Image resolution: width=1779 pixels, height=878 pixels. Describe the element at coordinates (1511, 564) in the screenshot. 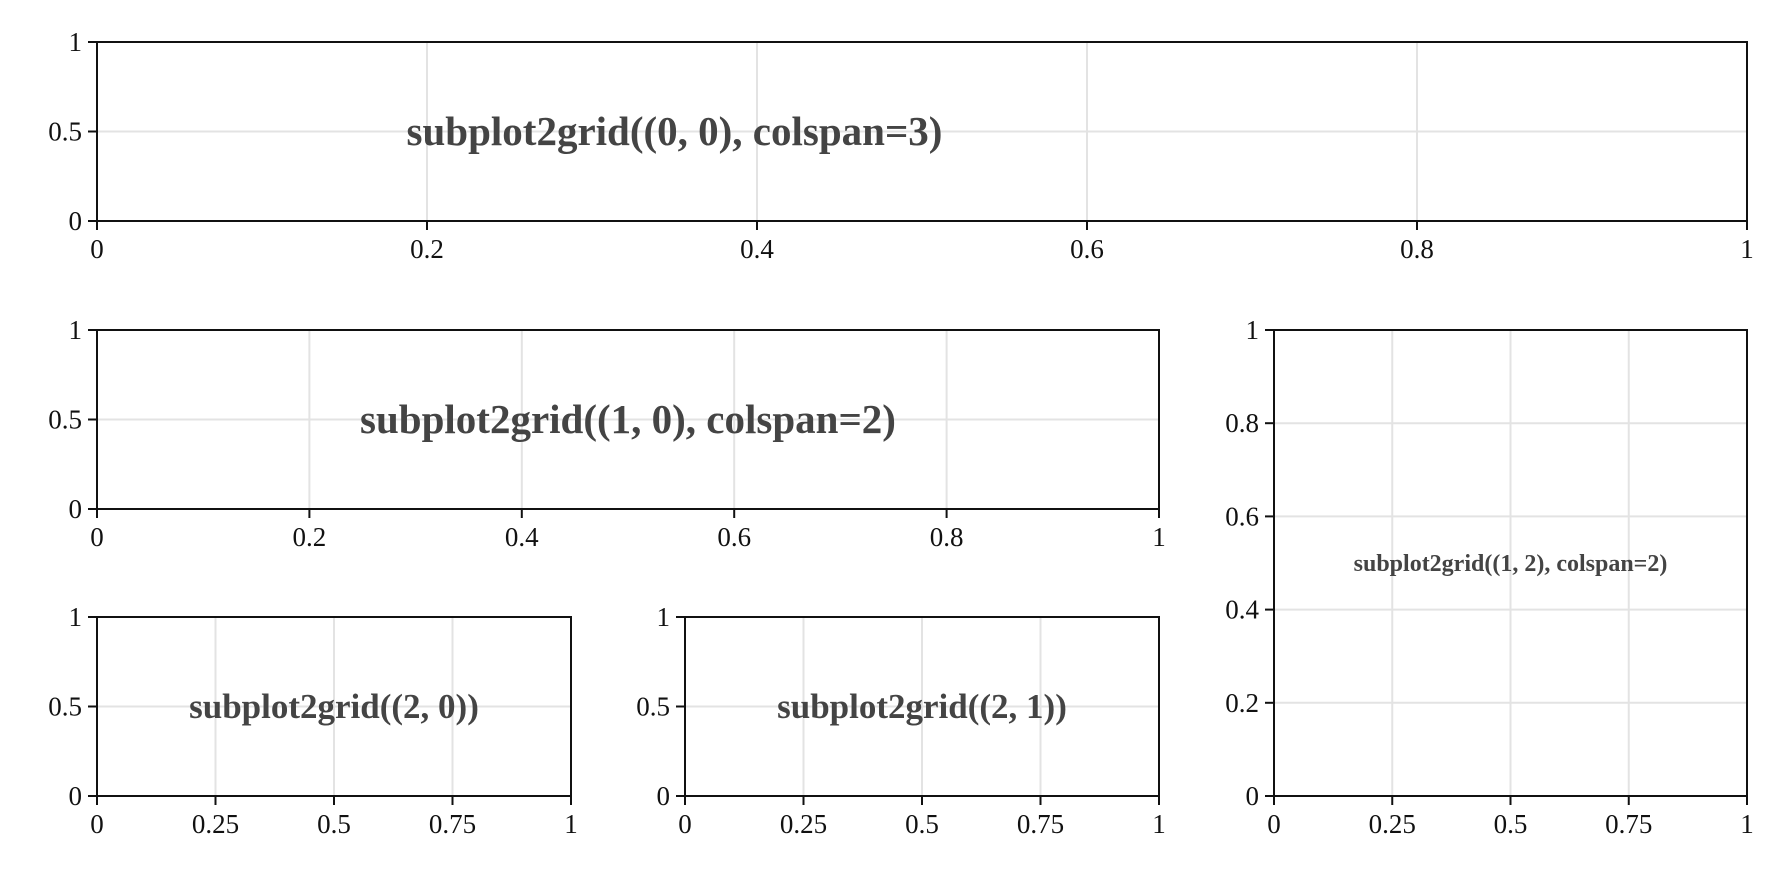

I see `panel-annotation: subplot2grid((1, 2), colspan=2)` at that location.